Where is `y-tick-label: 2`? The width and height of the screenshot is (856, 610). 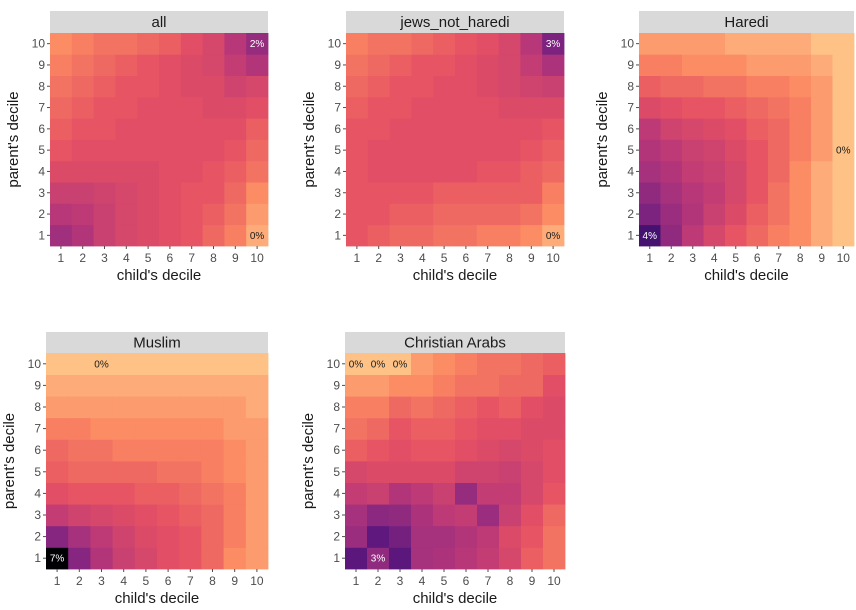 y-tick-label: 2 is located at coordinates (41, 214).